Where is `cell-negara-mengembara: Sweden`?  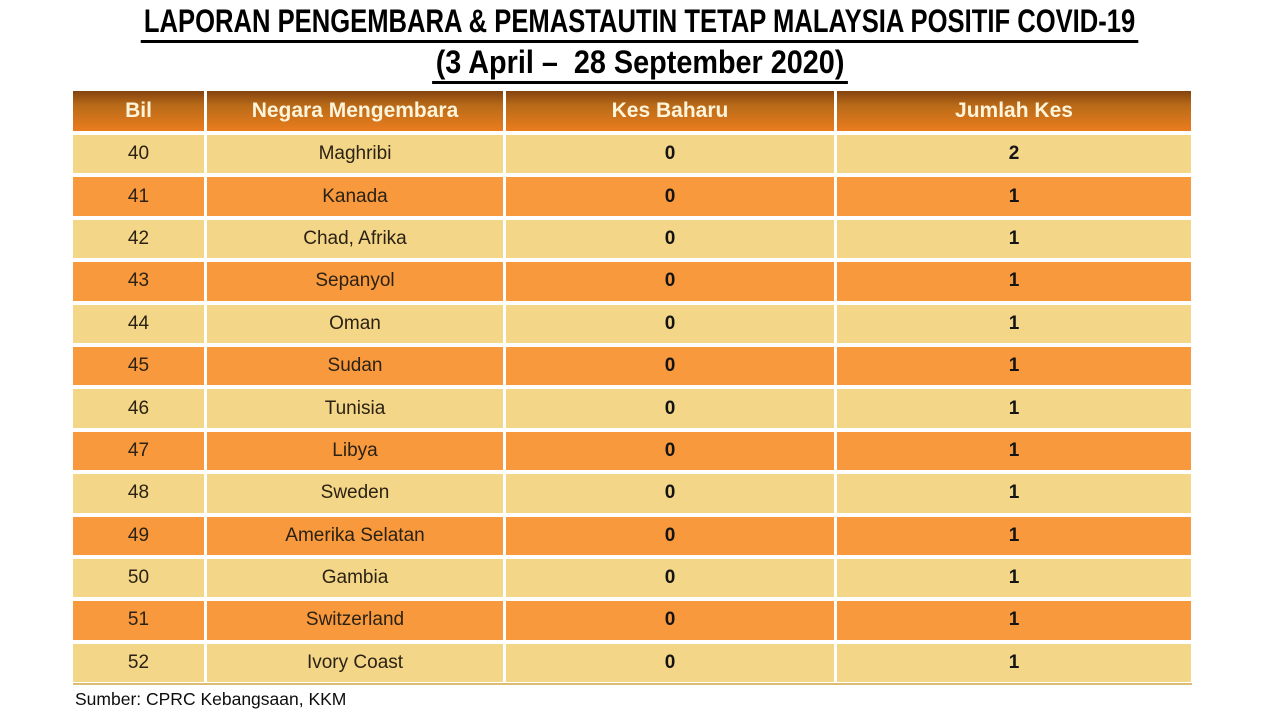 cell-negara-mengembara: Sweden is located at coordinates (355, 493).